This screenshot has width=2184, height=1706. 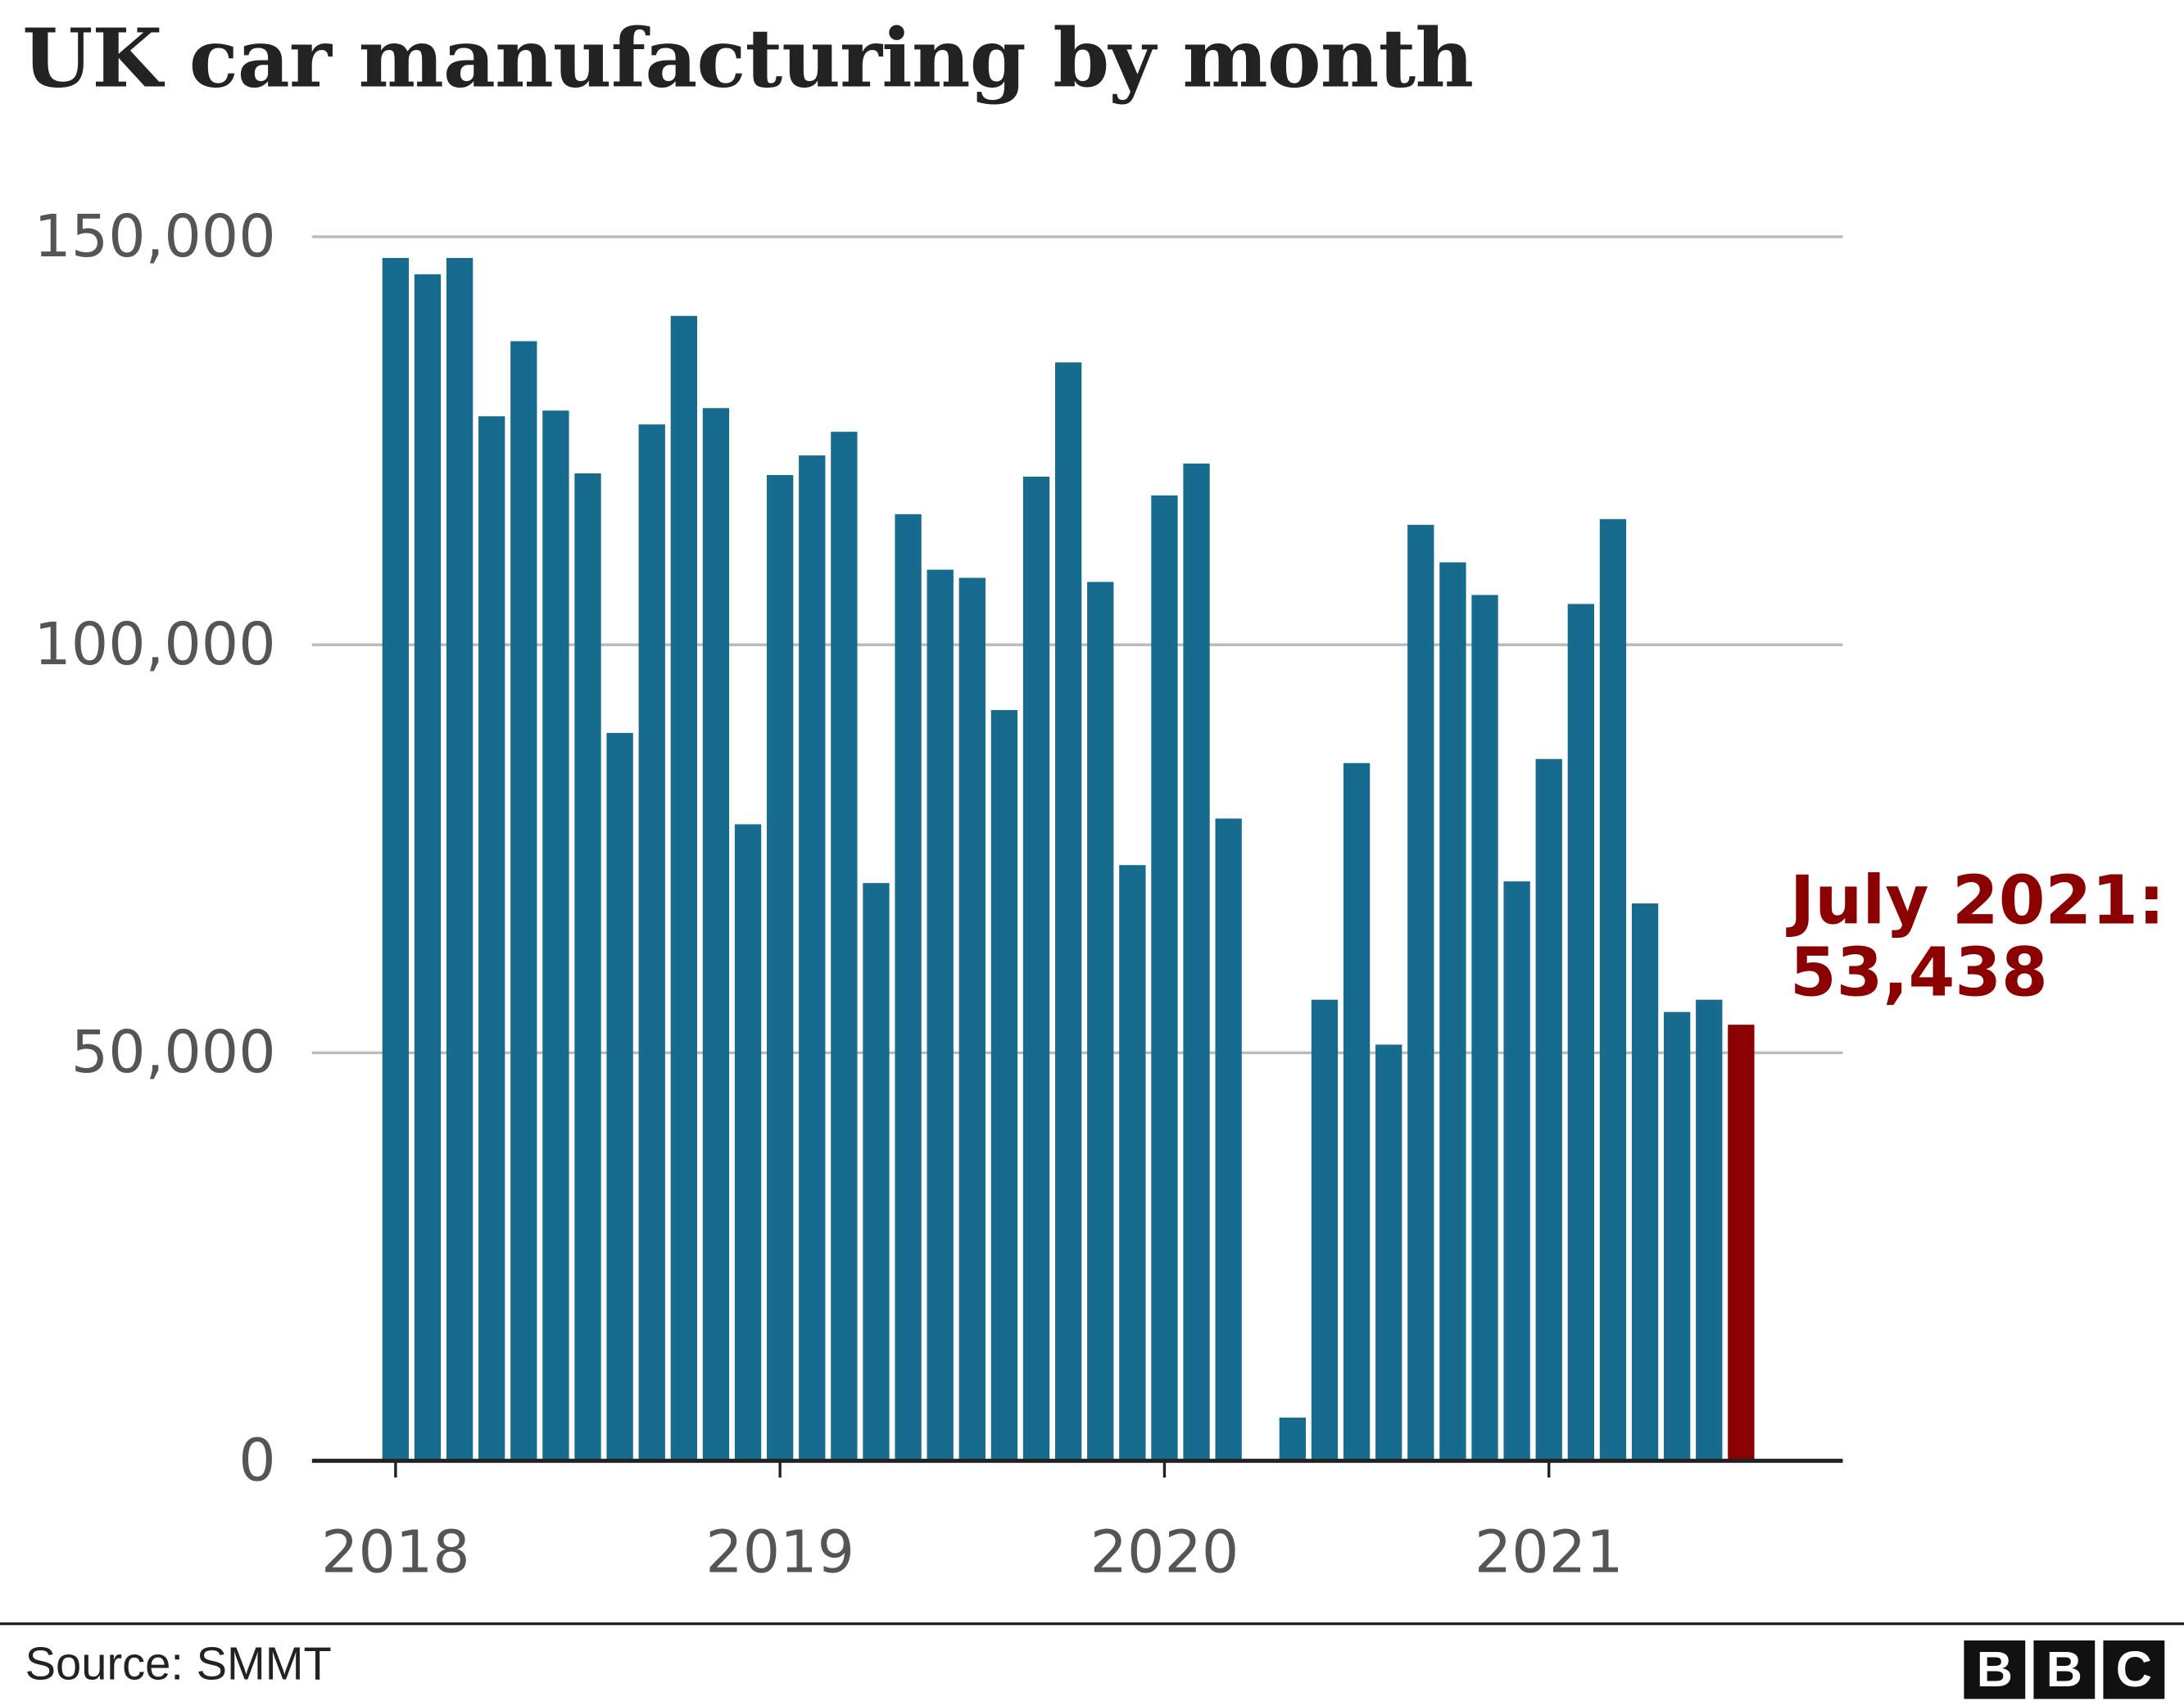 I want to click on x-tick-label: 2020, so click(x=1165, y=1552).